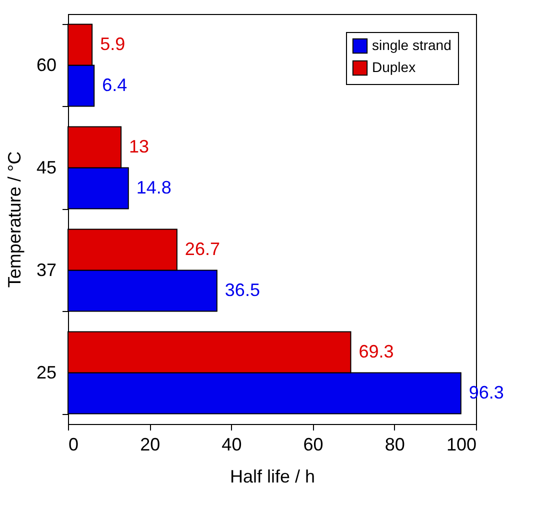 The image size is (548, 508). What do you see at coordinates (232, 444) in the screenshot?
I see `x-tick-label: 40` at bounding box center [232, 444].